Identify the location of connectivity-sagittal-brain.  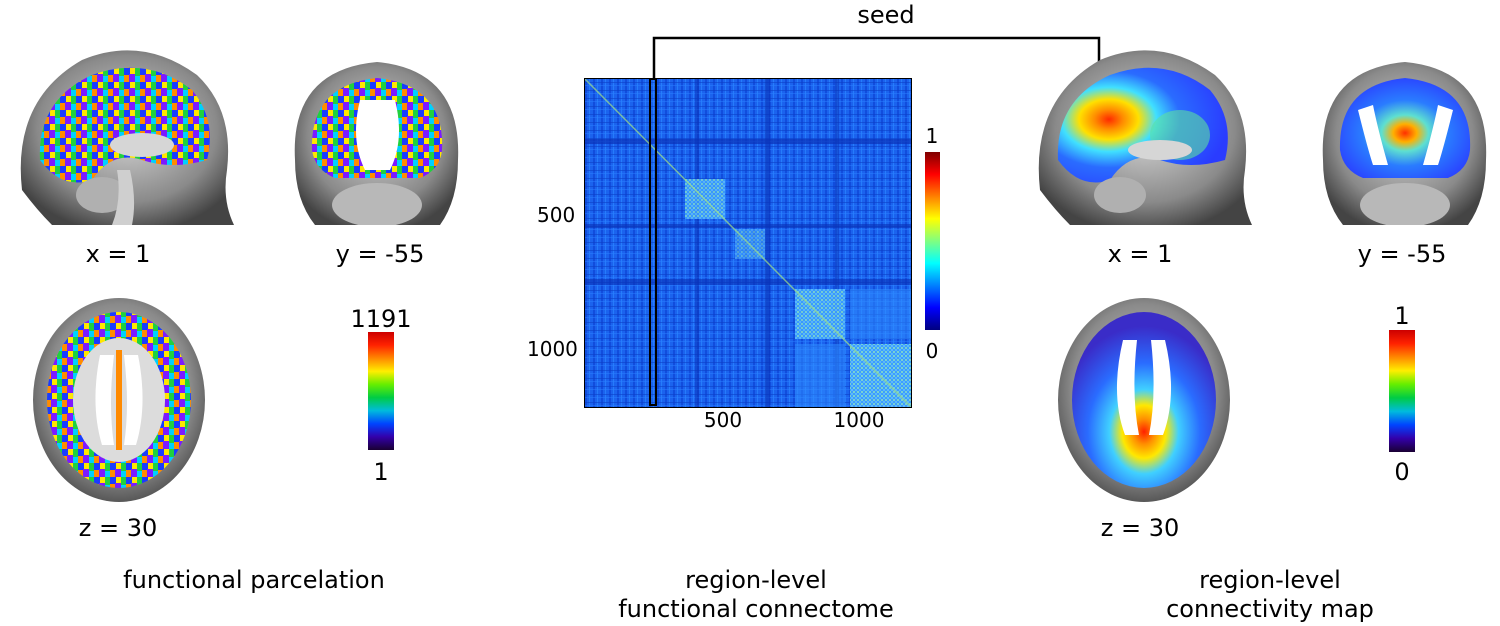
(1141, 132).